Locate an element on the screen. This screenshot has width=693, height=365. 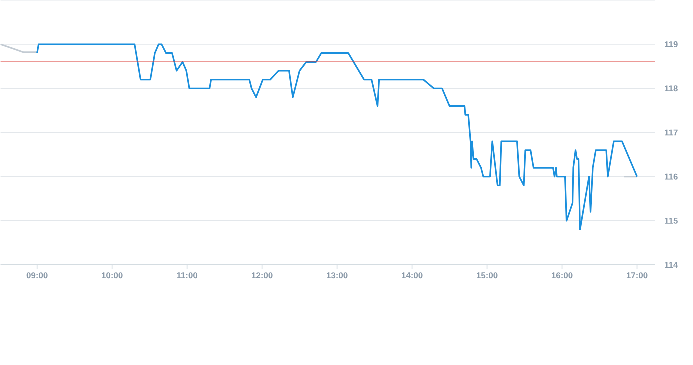
y-tick-label: 117 is located at coordinates (671, 133).